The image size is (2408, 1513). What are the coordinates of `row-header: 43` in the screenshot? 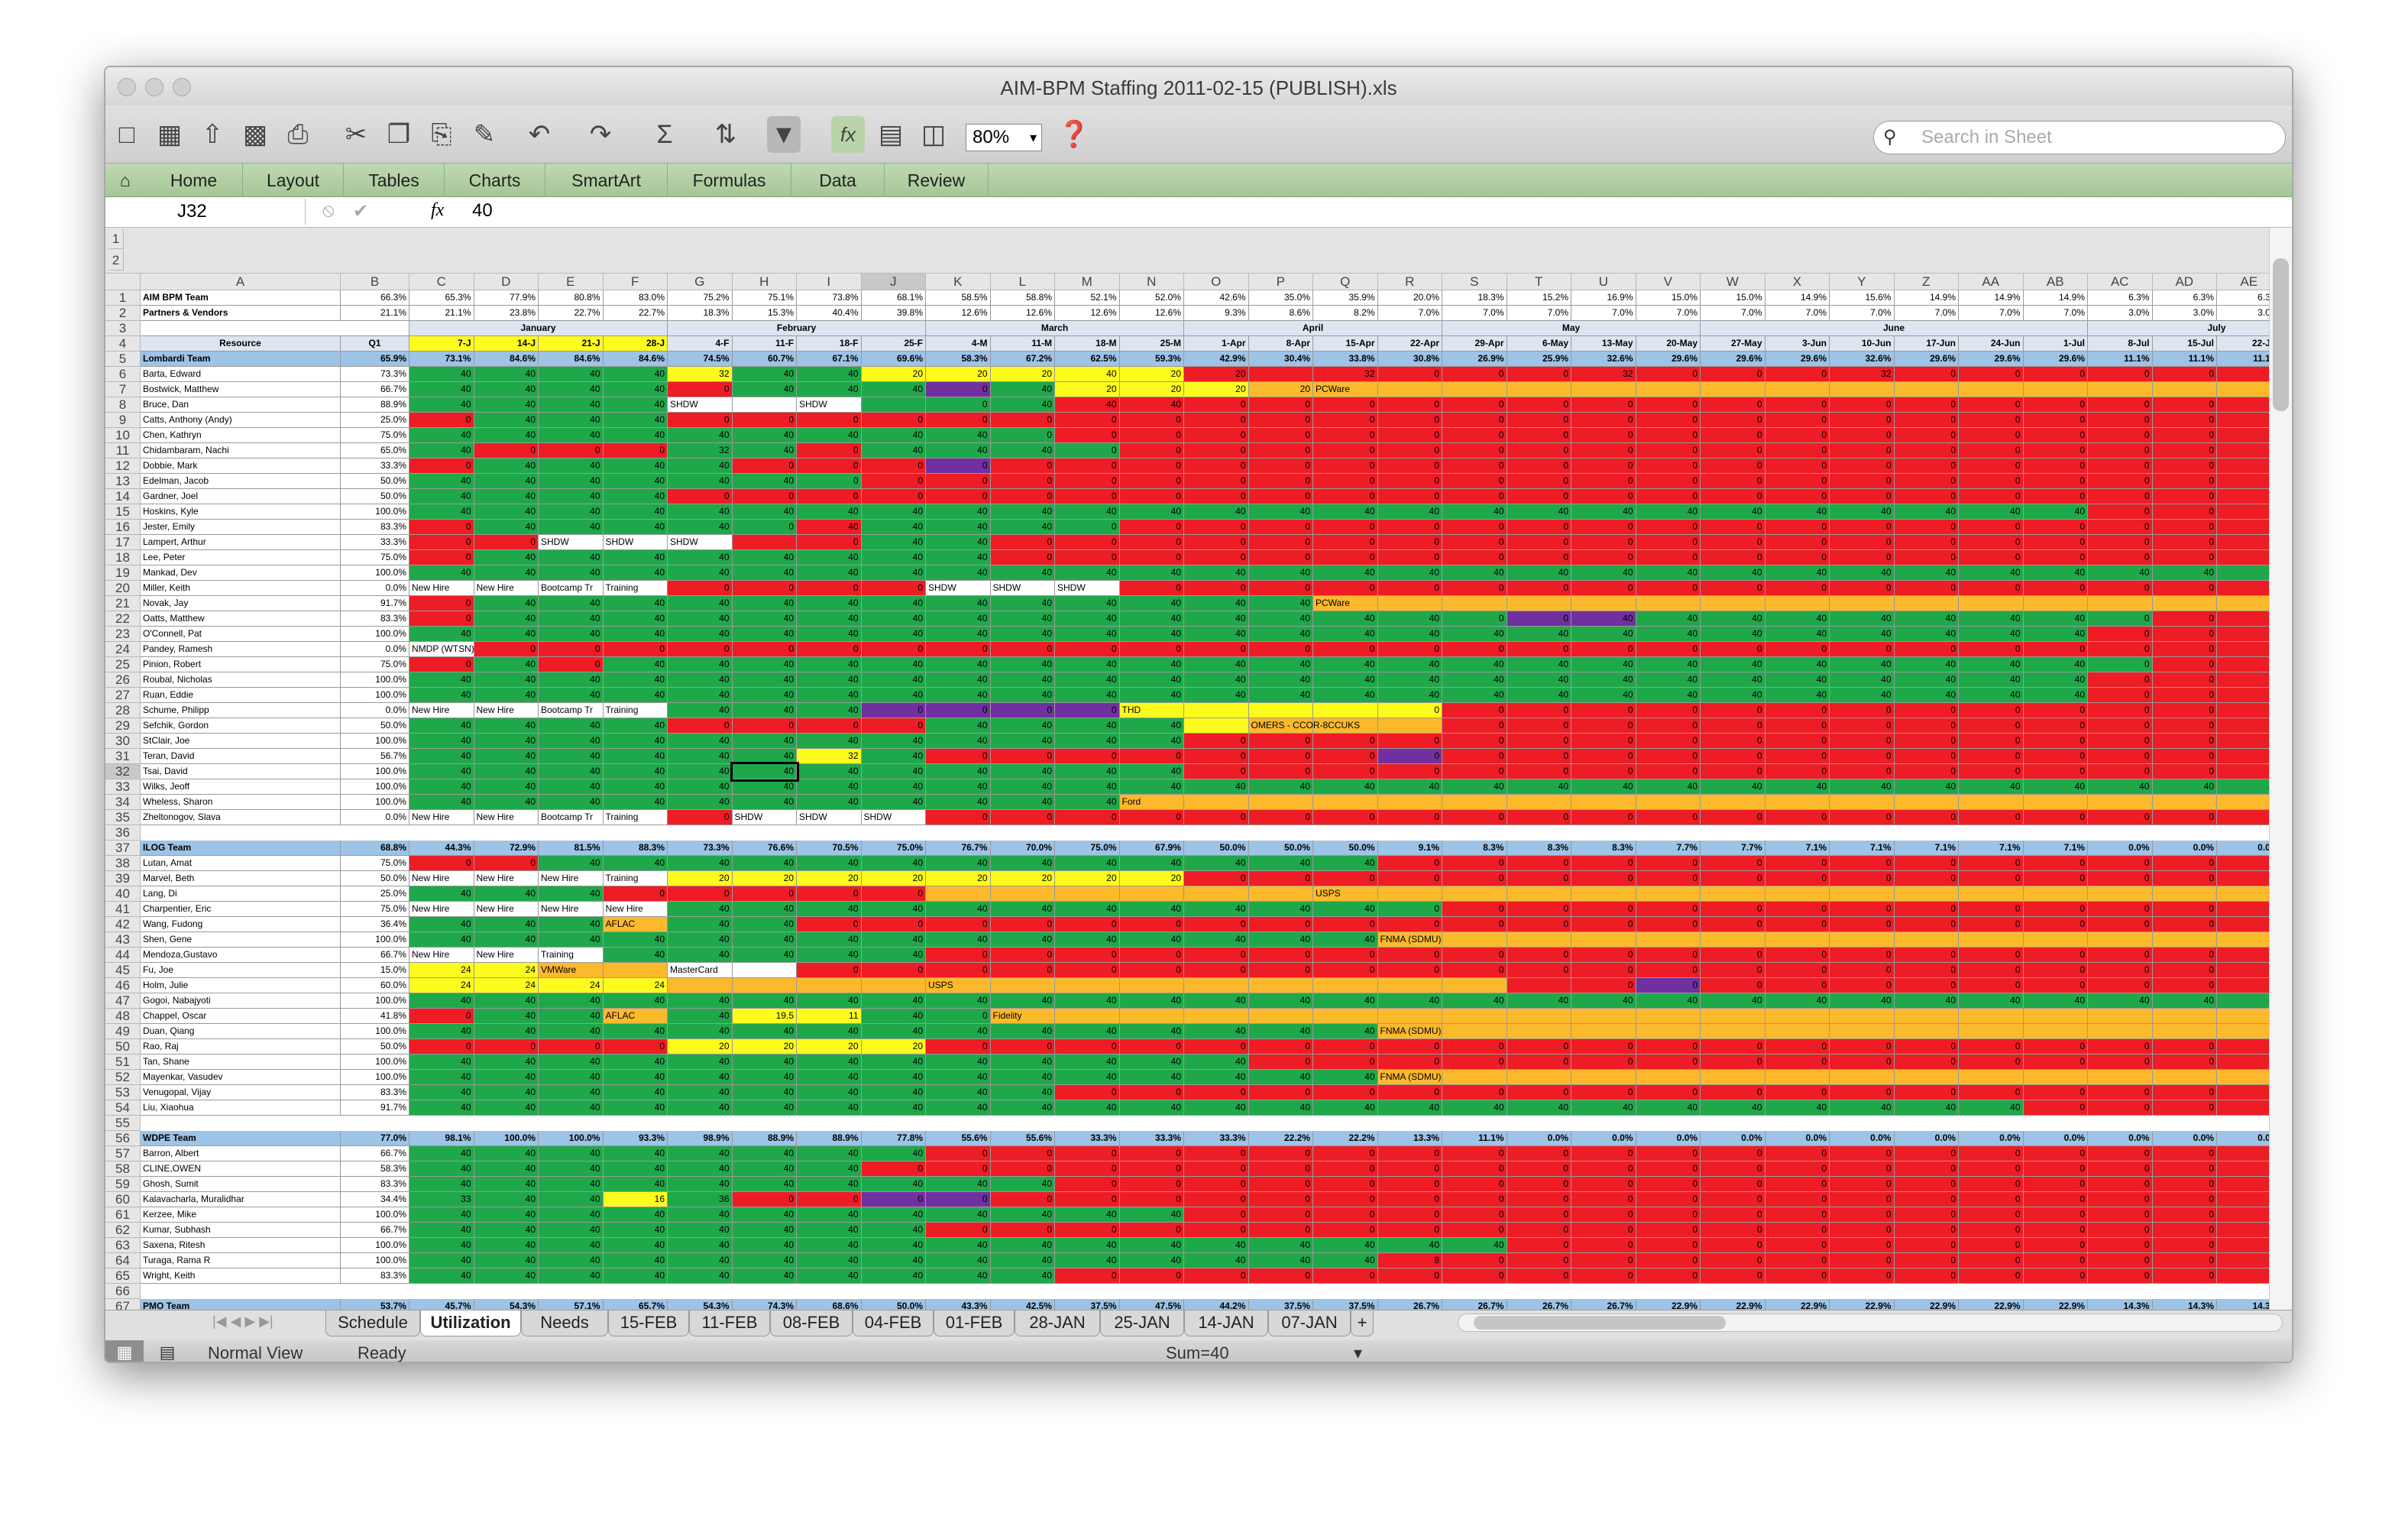 It's located at (123, 940).